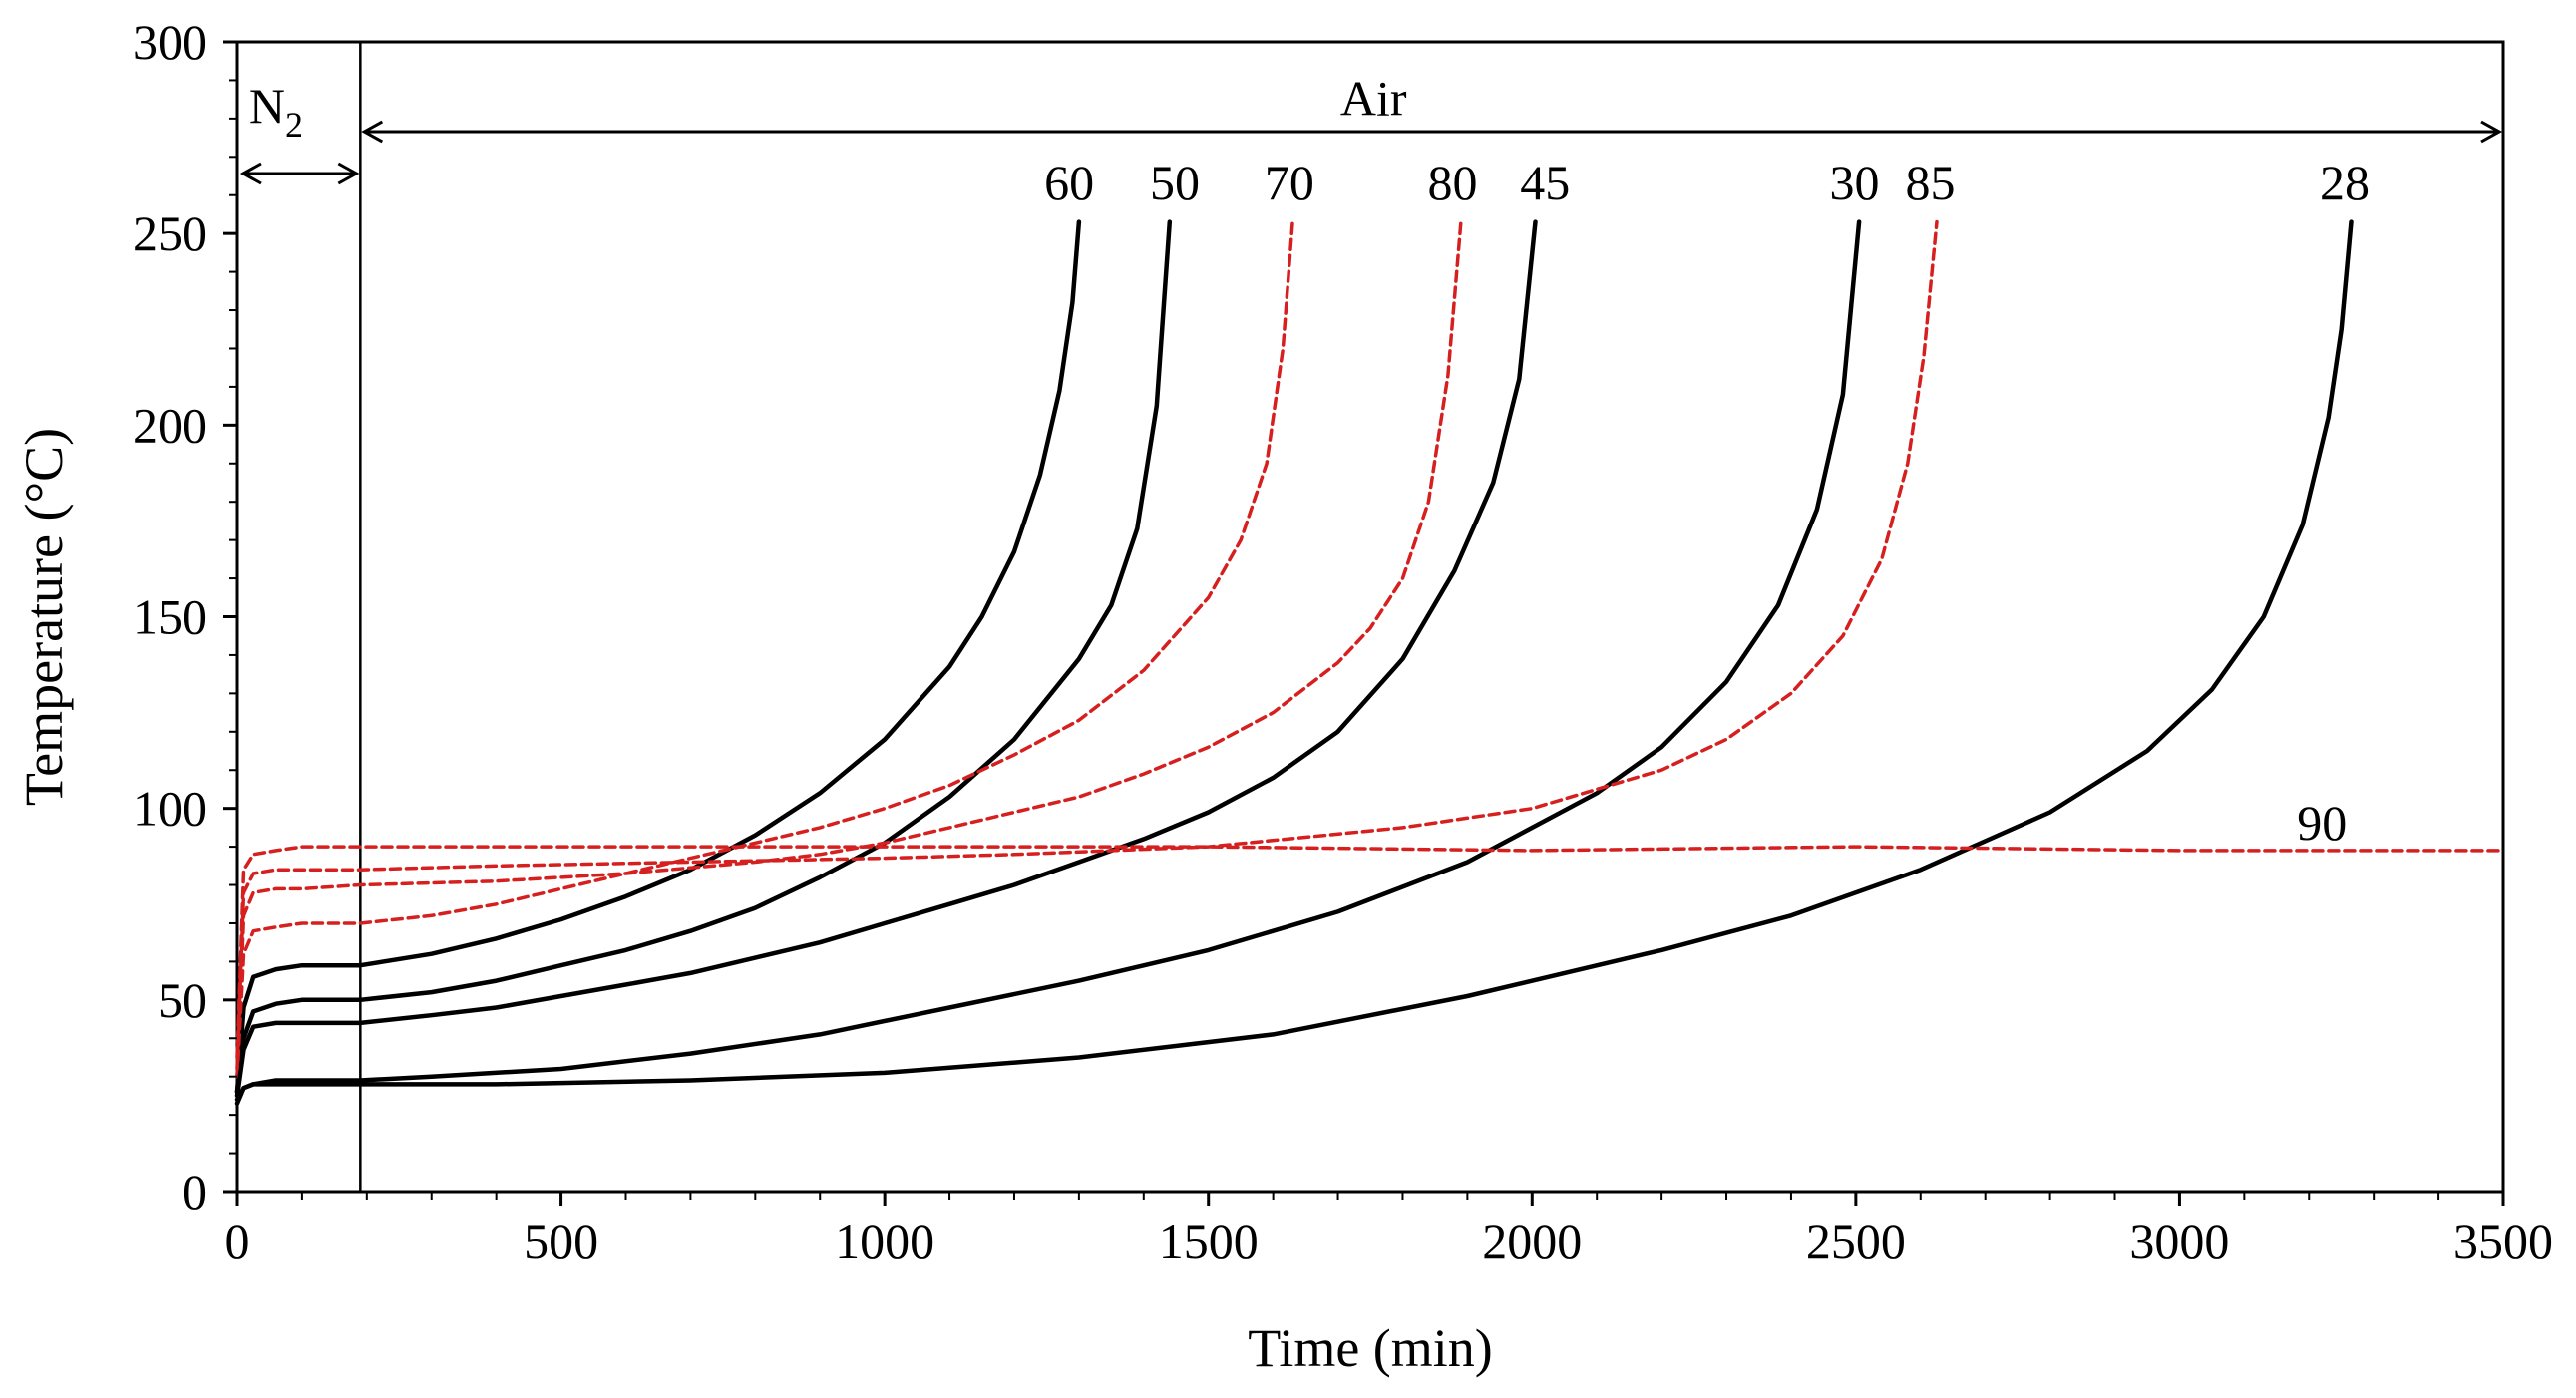  I want to click on air-label: Air, so click(1373, 98).